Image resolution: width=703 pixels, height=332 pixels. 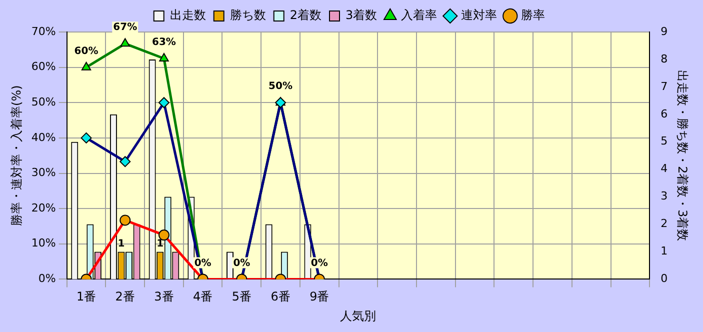 What do you see at coordinates (419, 15) in the screenshot?
I see `legend-label: 入着率` at bounding box center [419, 15].